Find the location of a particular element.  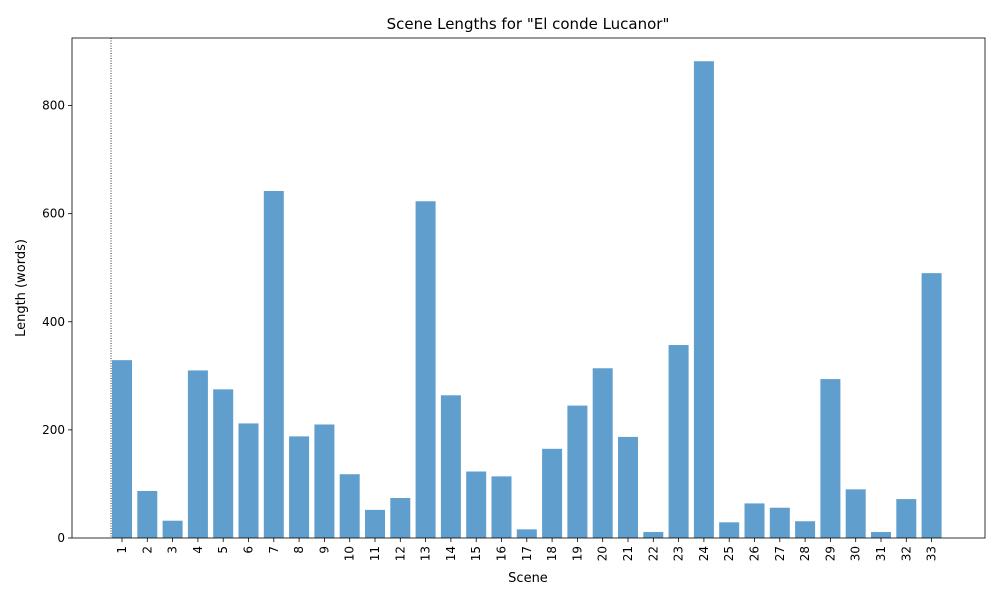

x-tick-label: 27 is located at coordinates (780, 553).